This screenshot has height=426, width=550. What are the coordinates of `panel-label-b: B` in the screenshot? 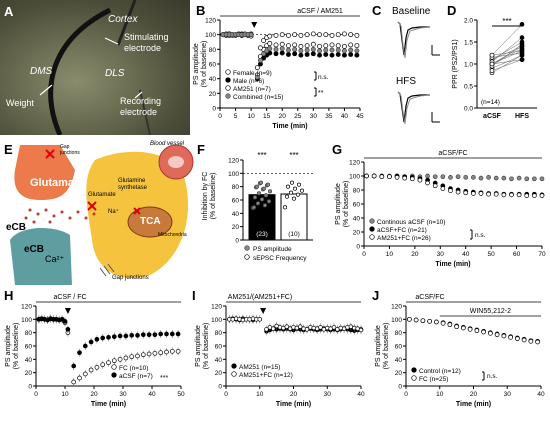 It's located at (201, 10).